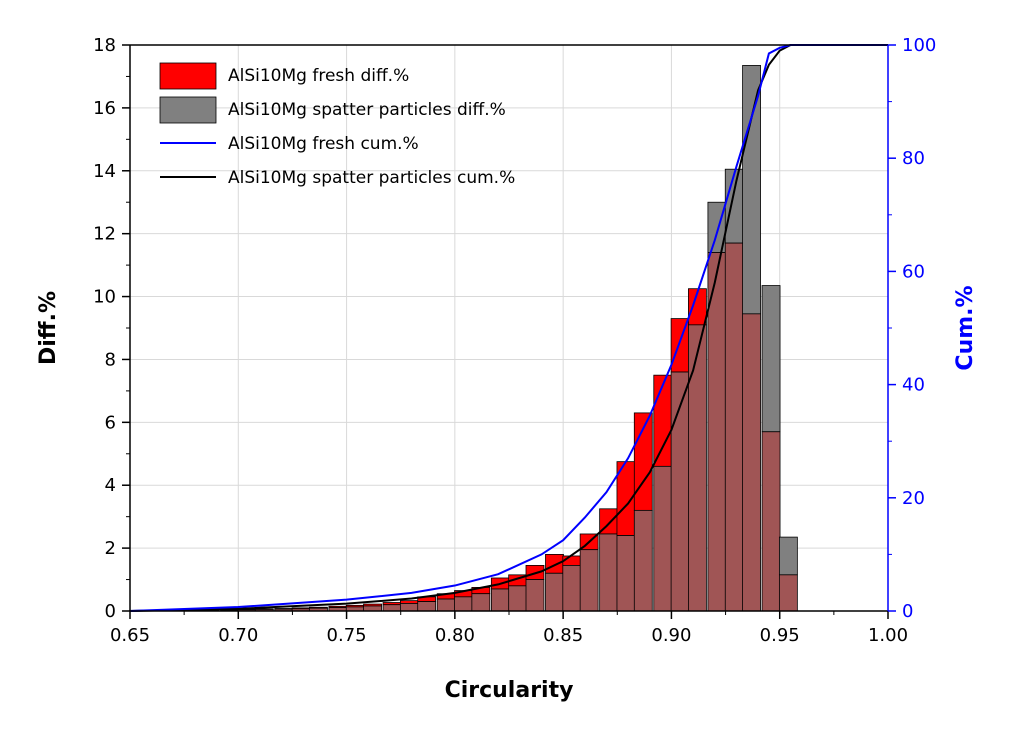 This screenshot has height=730, width=1011. Describe the element at coordinates (509, 690) in the screenshot. I see `x-axis-title: Circularity` at that location.